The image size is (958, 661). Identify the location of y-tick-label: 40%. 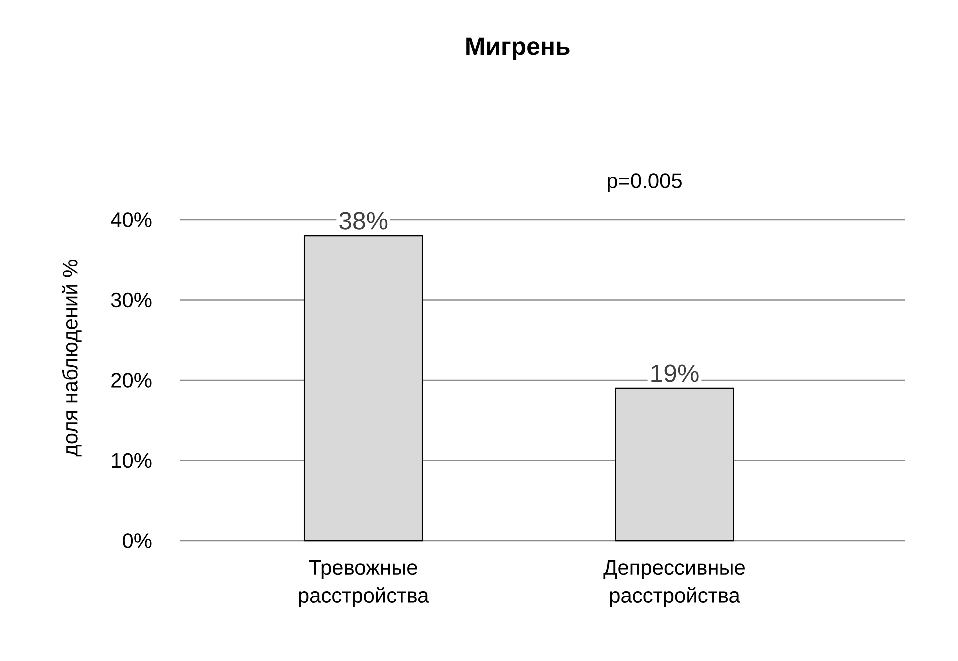
(131, 220).